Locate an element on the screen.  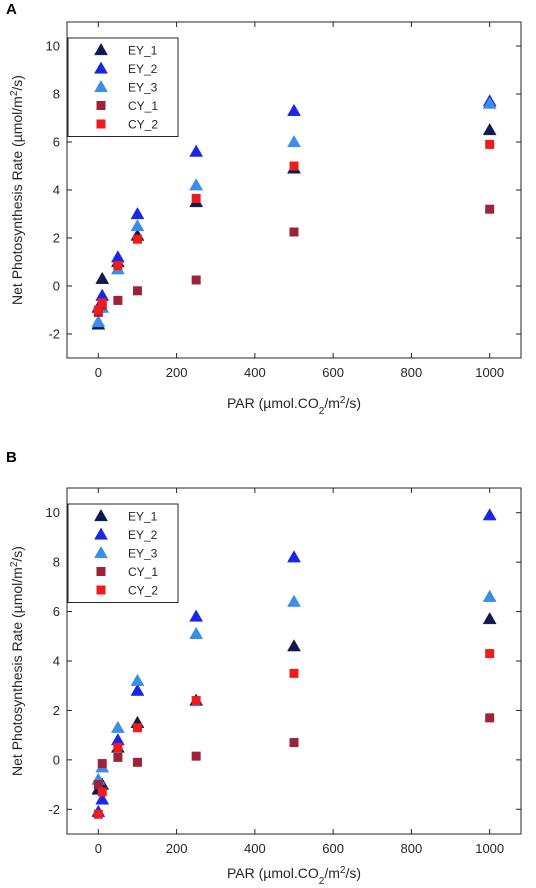
x-tick-label: 600 is located at coordinates (333, 372).